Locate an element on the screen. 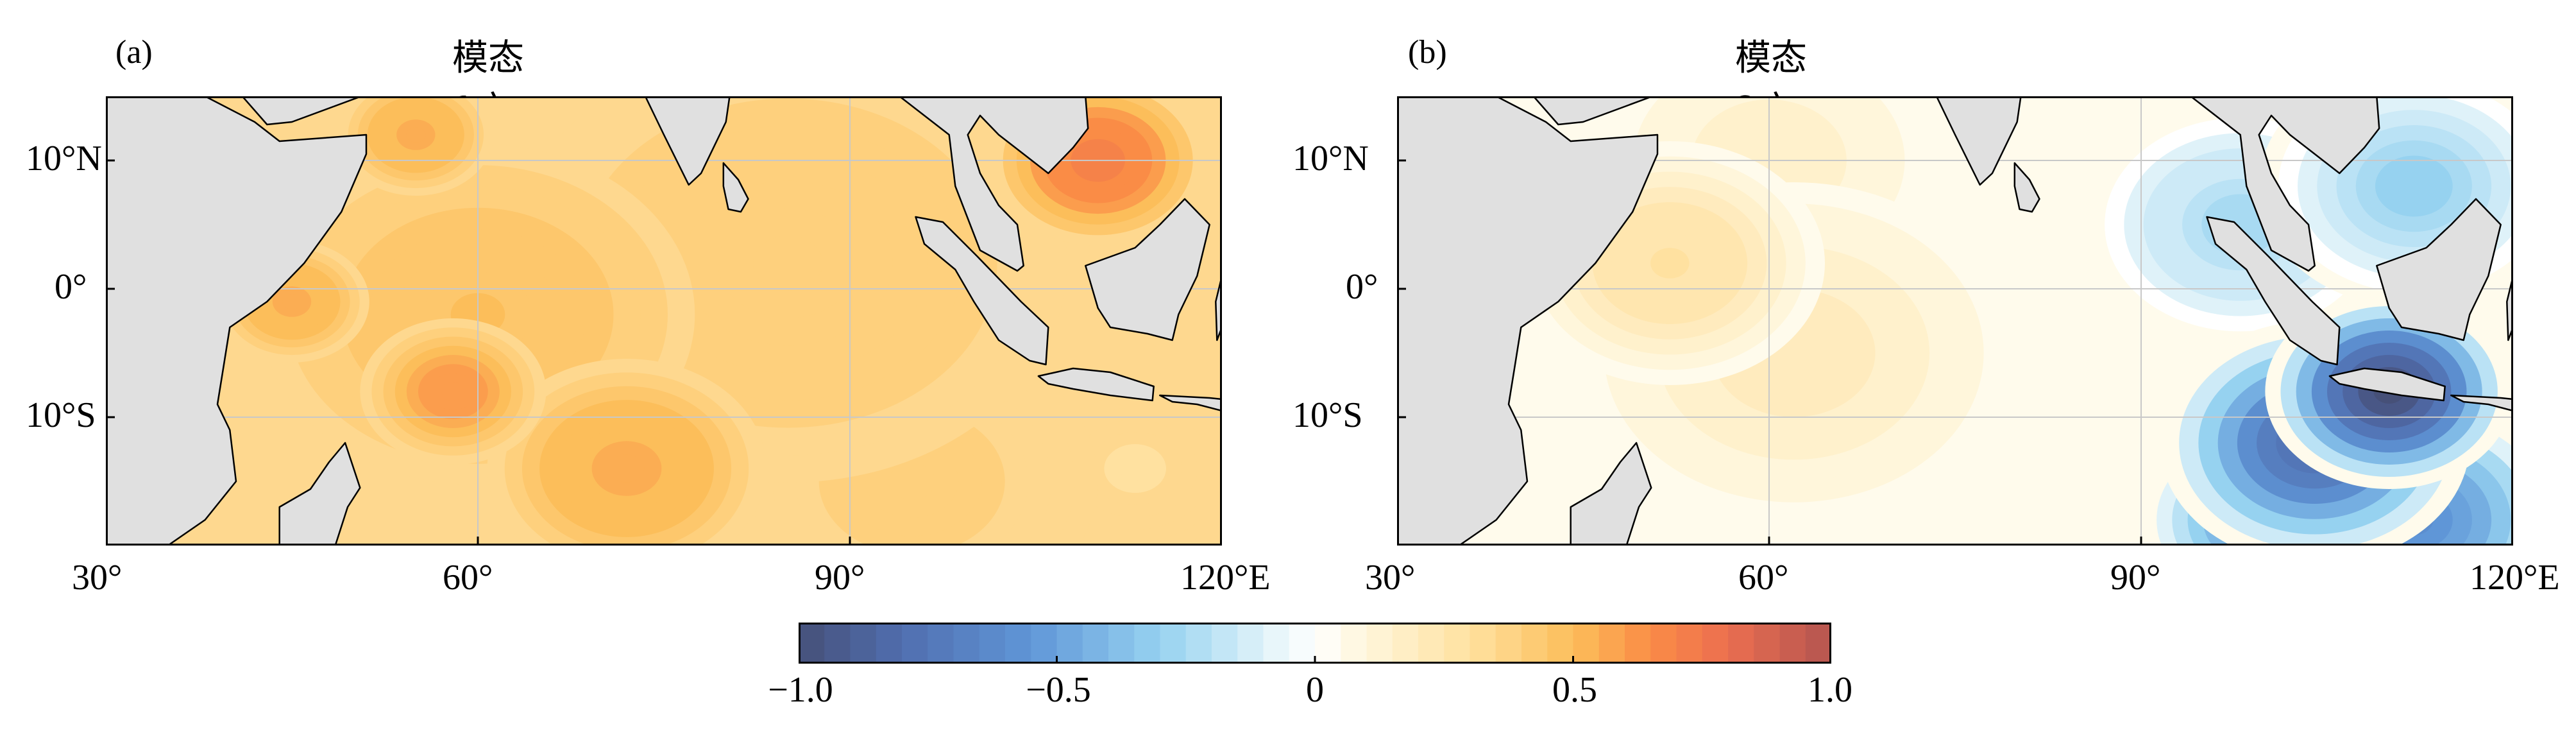 This screenshot has width=2576, height=740. colorbar-tick-1: 1.0 is located at coordinates (1830, 690).